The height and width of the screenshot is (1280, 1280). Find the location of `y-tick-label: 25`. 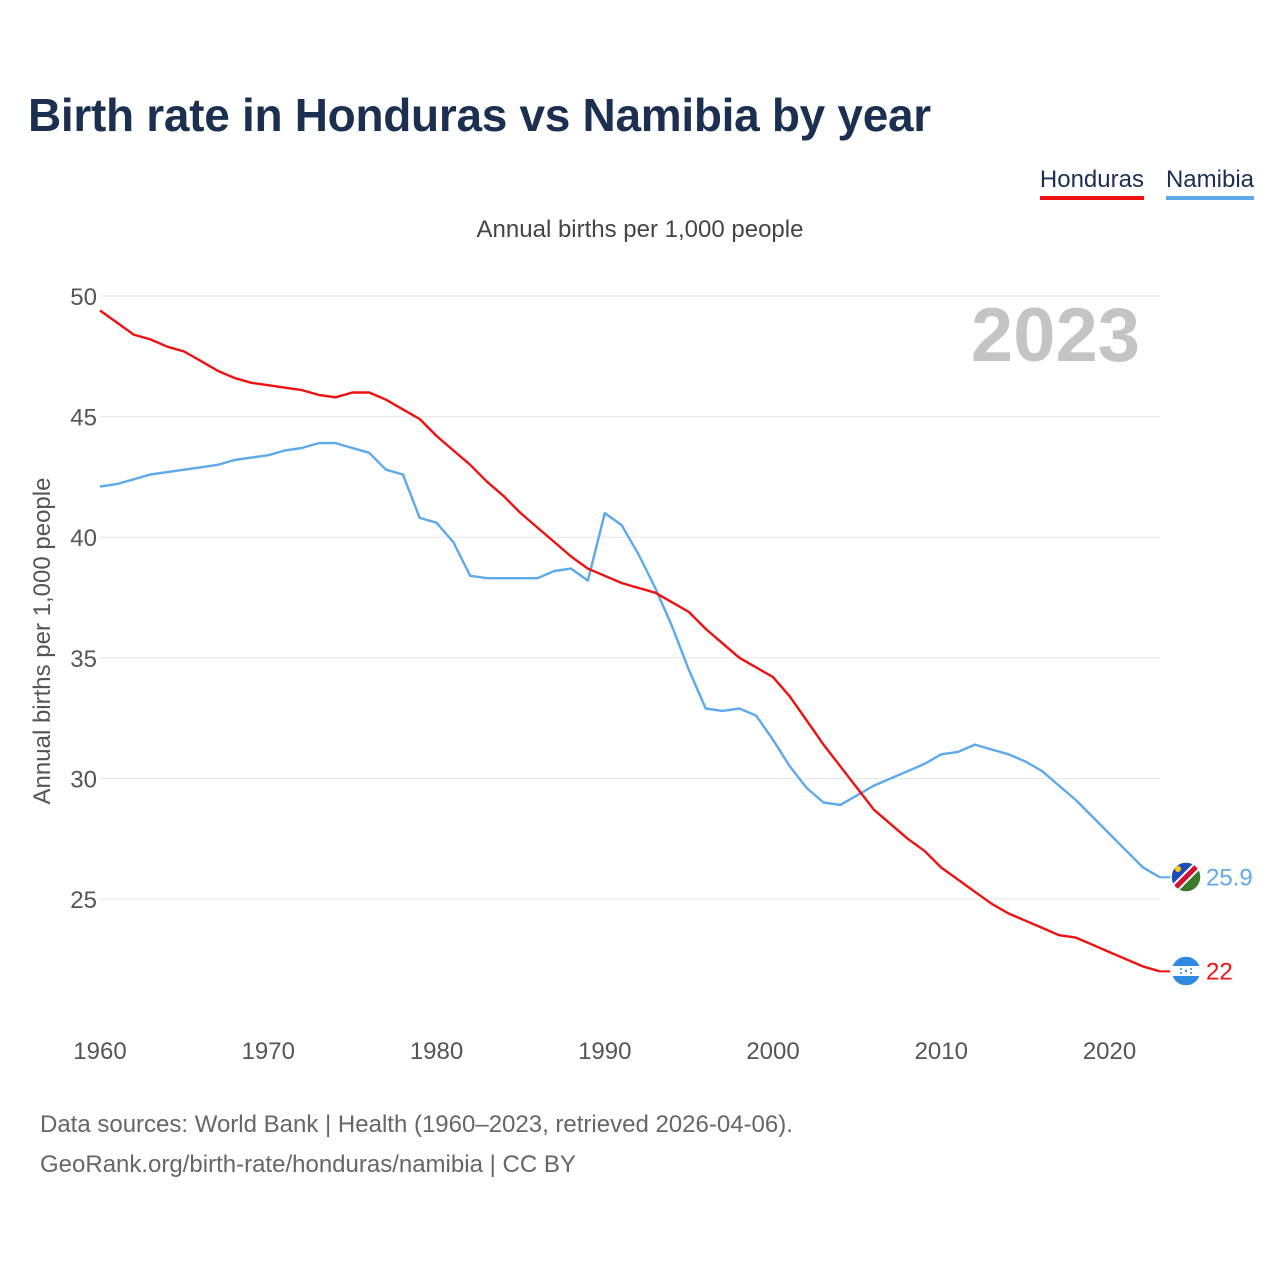

y-tick-label: 25 is located at coordinates (83, 900).